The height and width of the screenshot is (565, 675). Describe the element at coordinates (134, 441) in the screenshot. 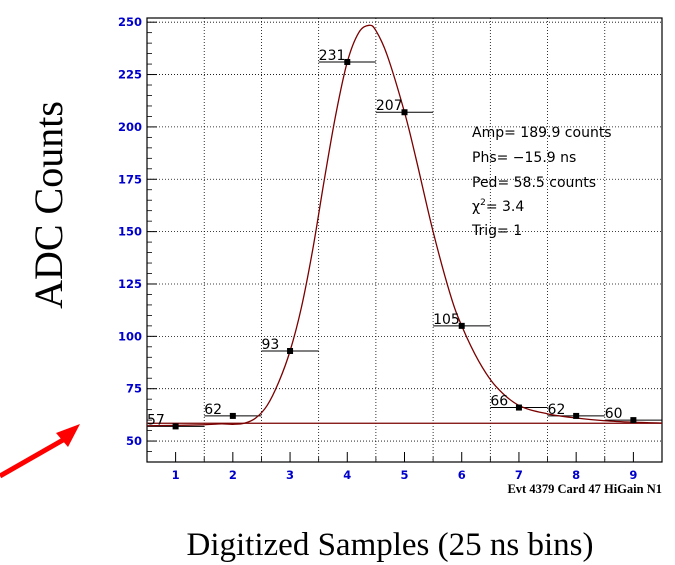

I see `y-tick-label: 50` at that location.